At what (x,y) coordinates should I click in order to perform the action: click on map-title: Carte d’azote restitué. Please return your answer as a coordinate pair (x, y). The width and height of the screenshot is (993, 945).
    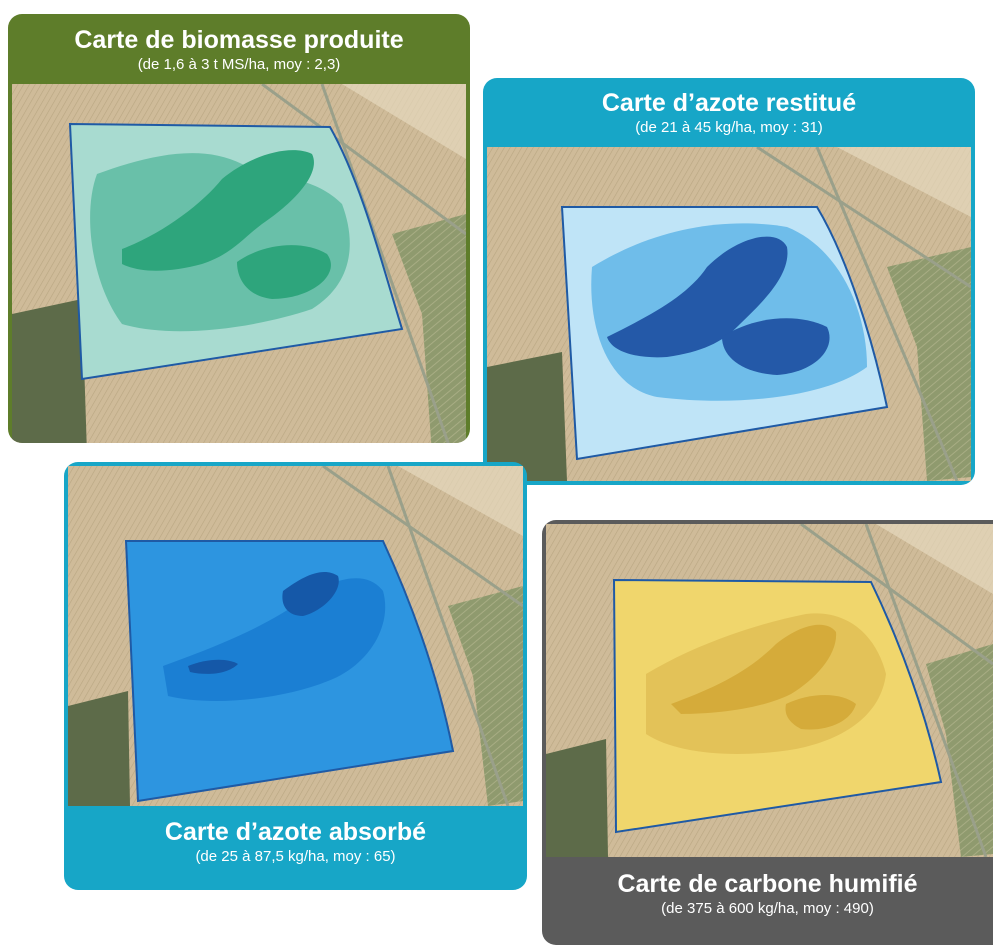
    Looking at the image, I should click on (729, 103).